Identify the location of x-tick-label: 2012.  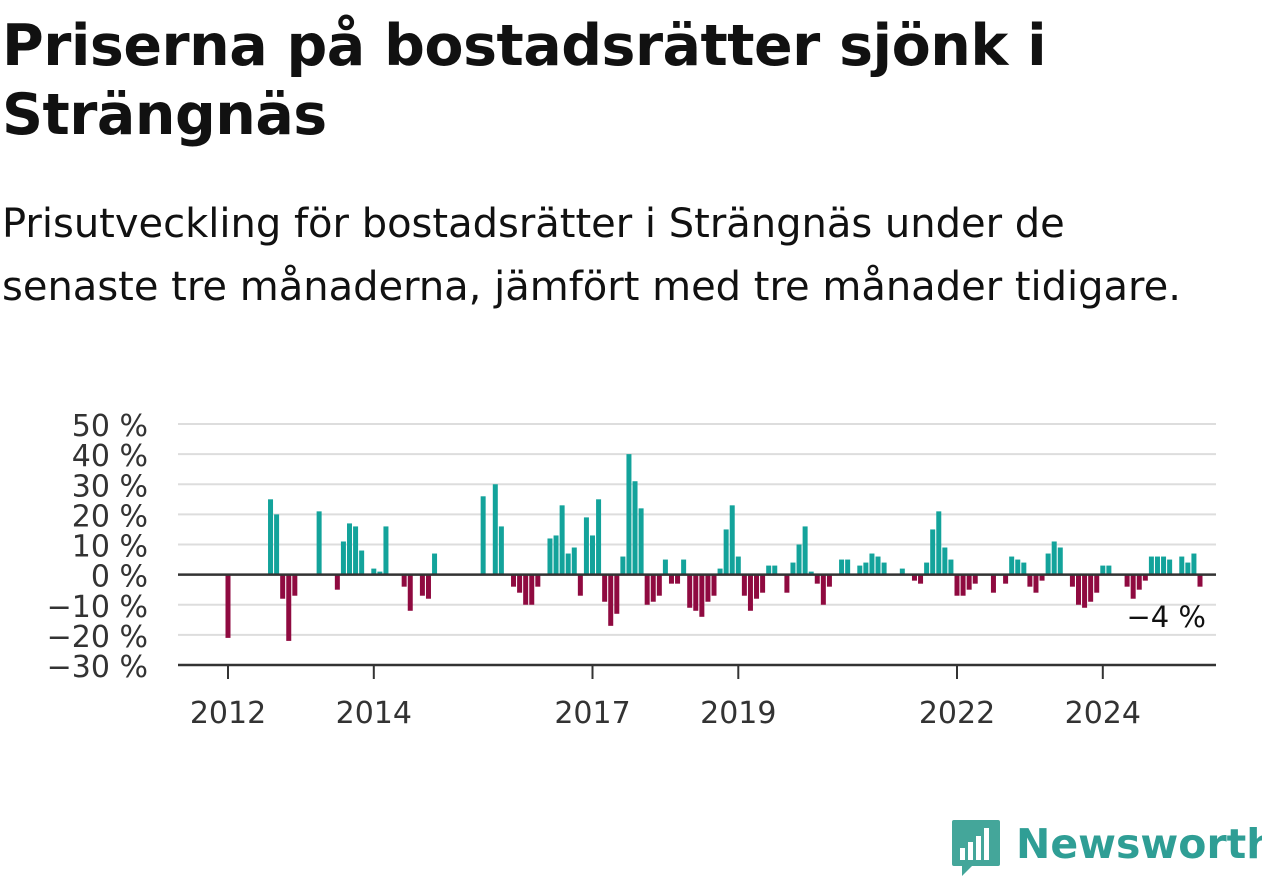
(228, 713).